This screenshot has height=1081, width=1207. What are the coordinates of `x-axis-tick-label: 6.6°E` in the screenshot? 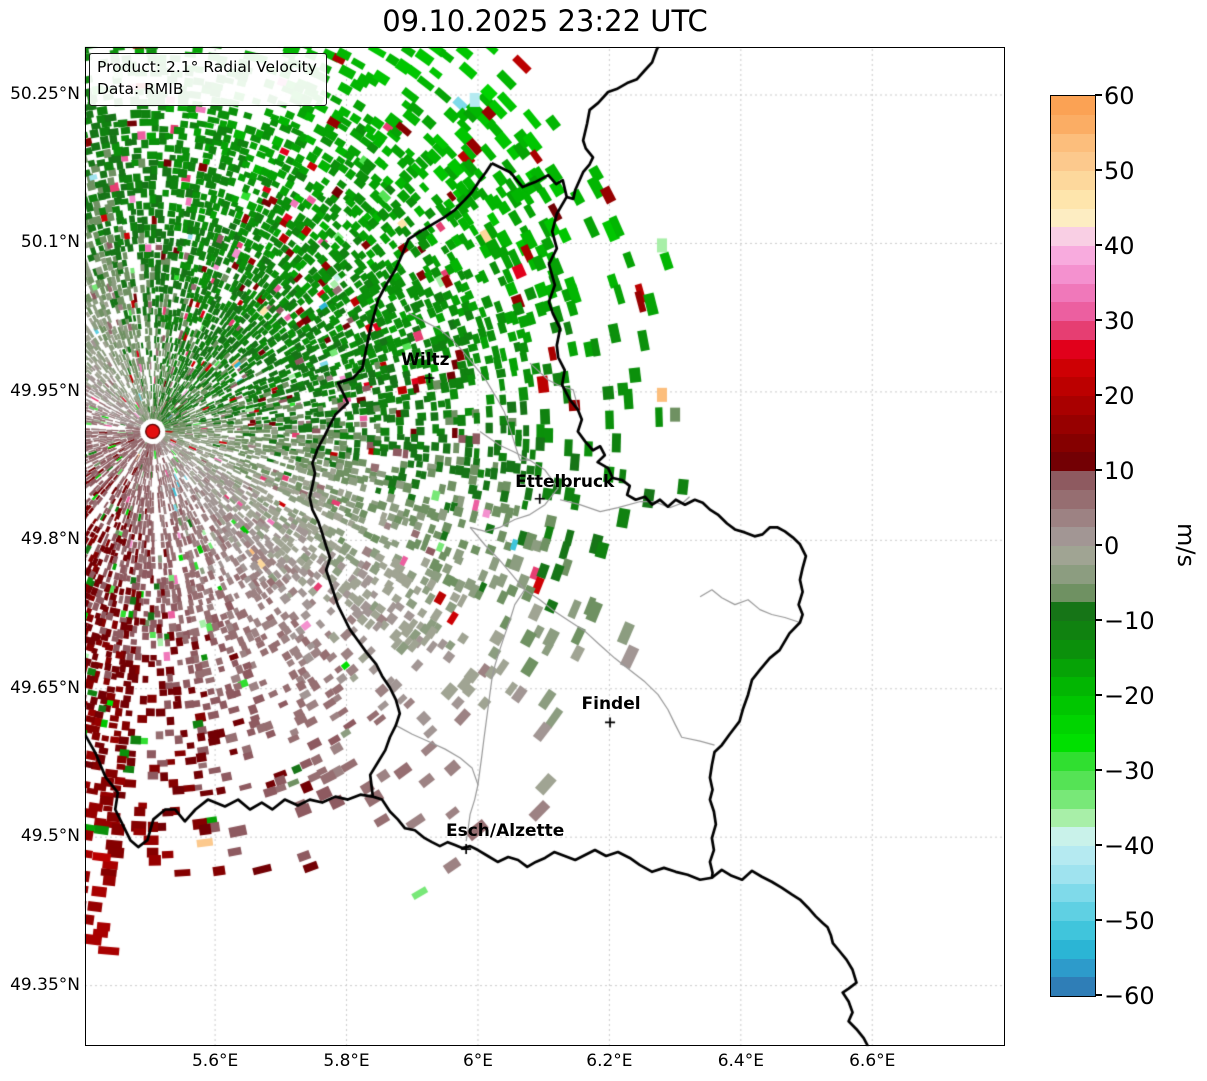 It's located at (872, 1061).